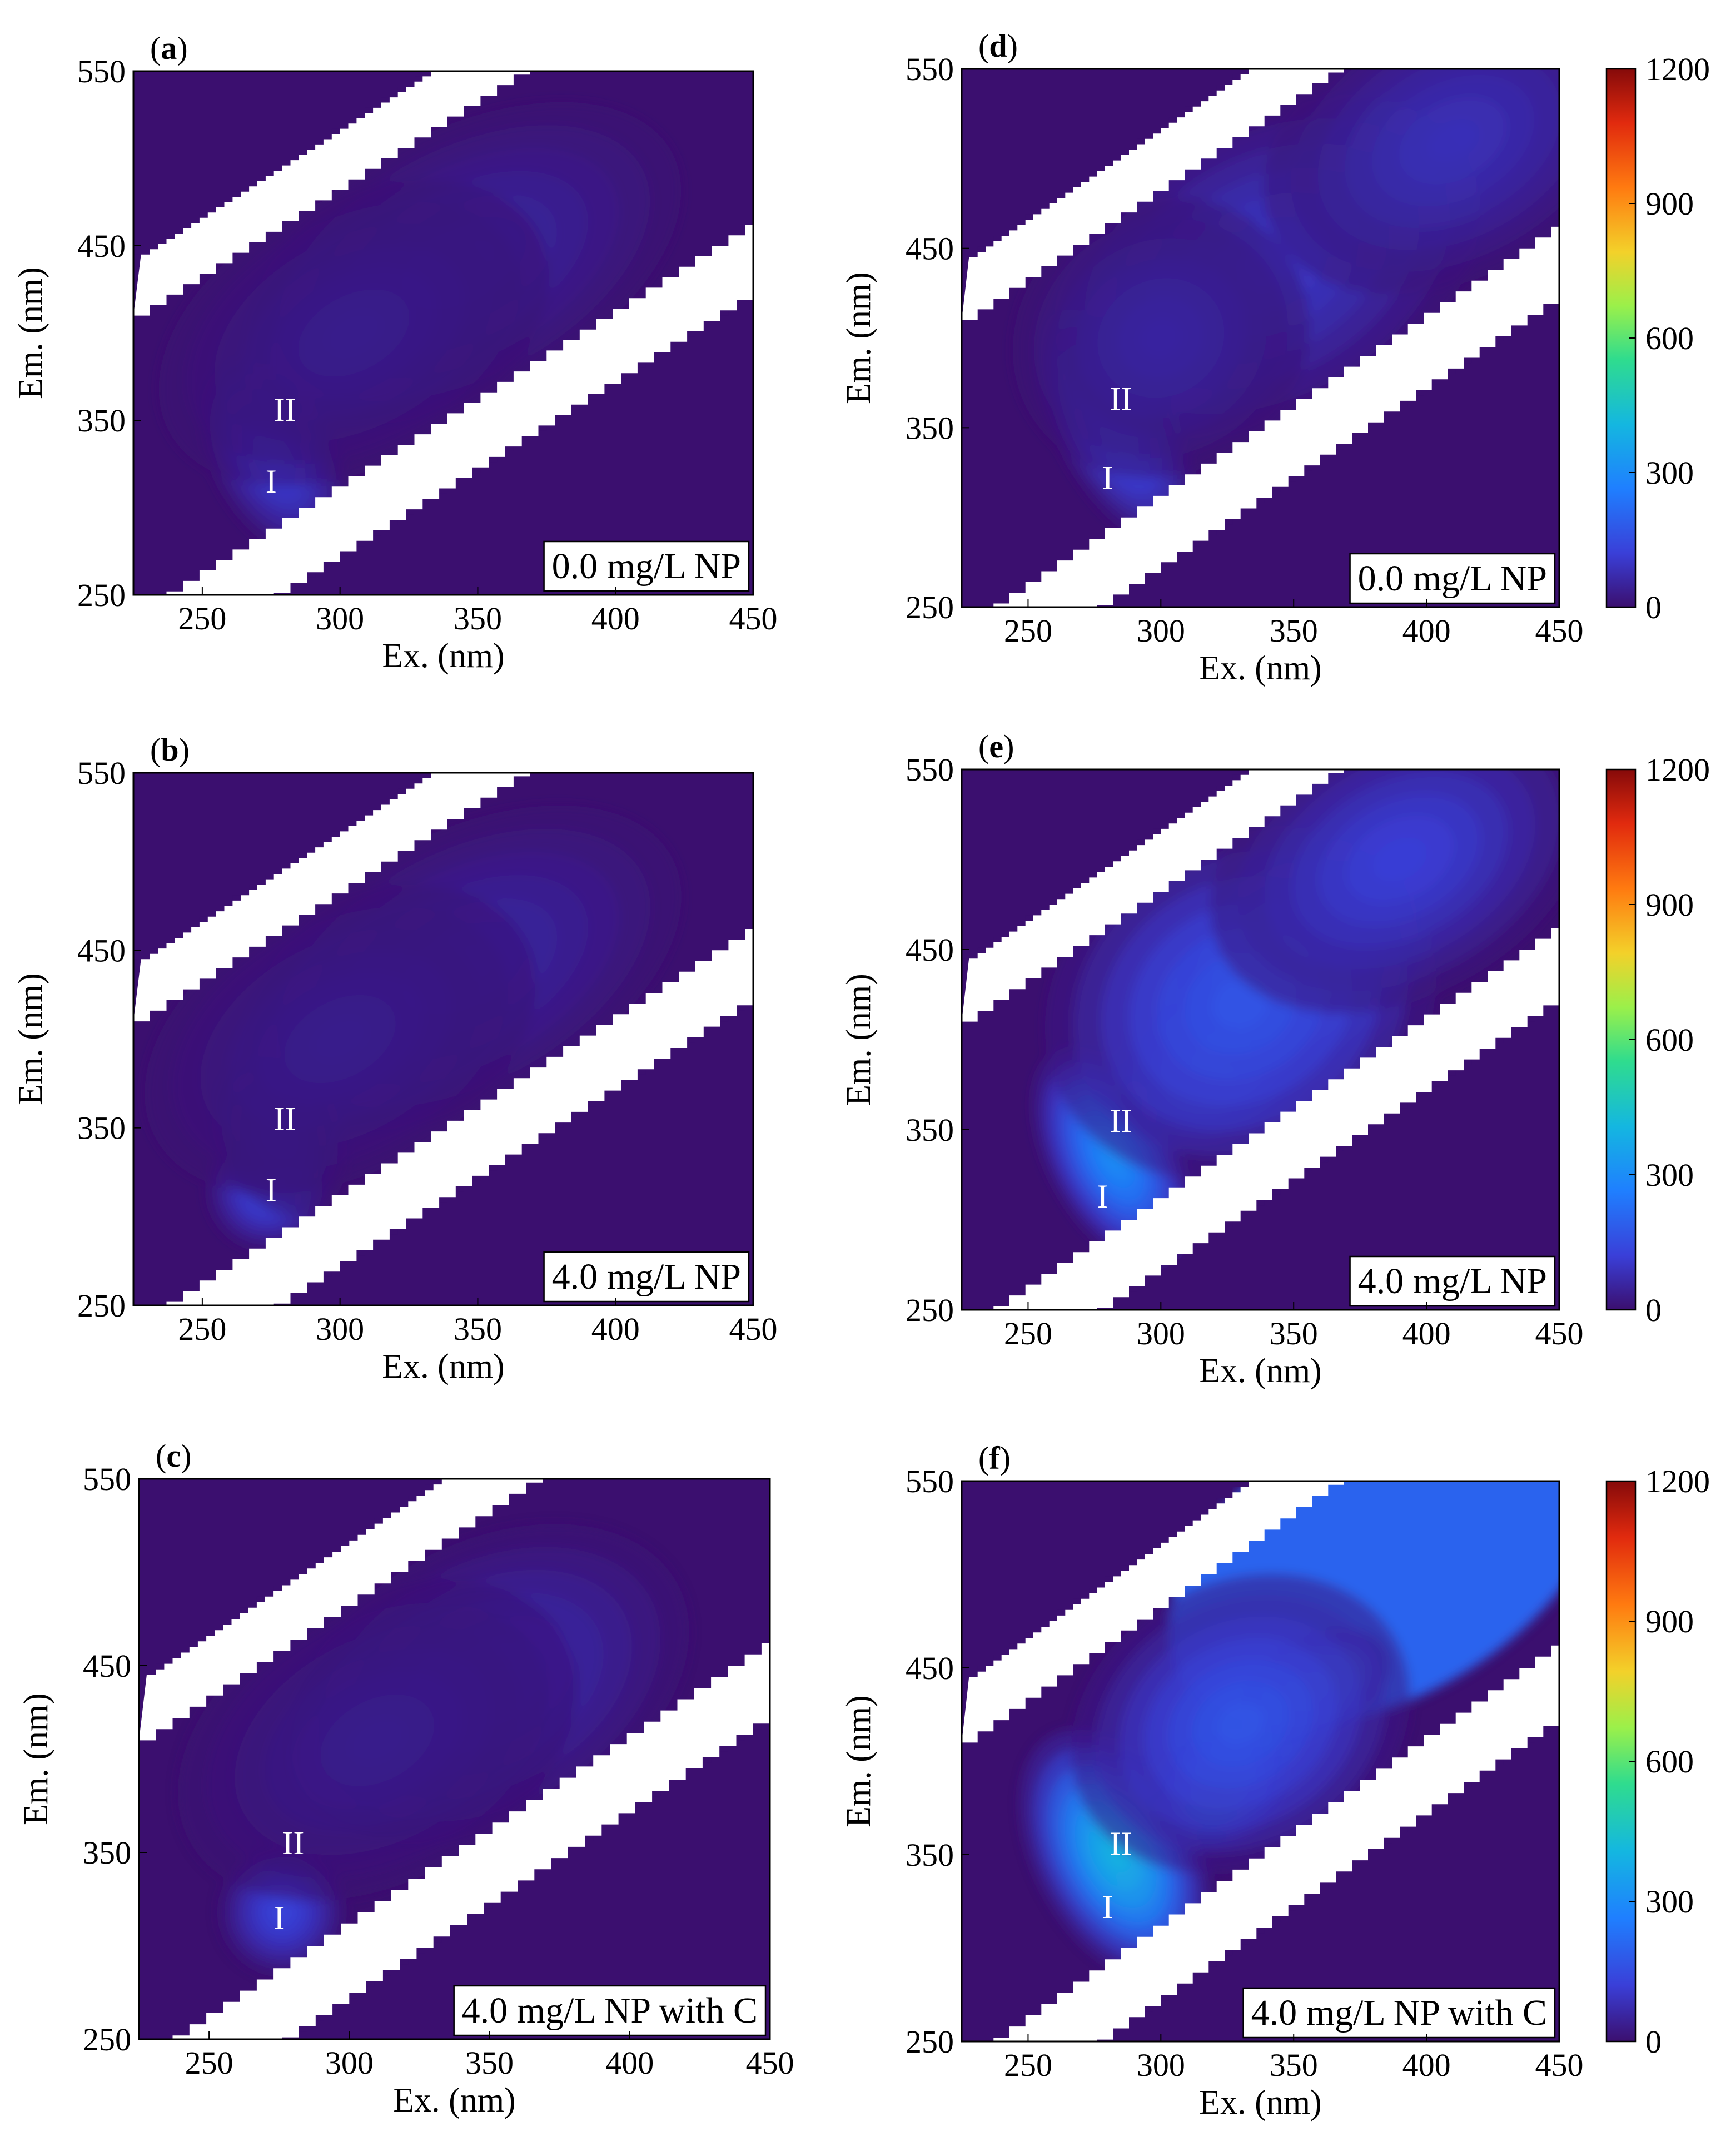  What do you see at coordinates (170, 750) in the screenshot?
I see `panel-tag: (b)` at bounding box center [170, 750].